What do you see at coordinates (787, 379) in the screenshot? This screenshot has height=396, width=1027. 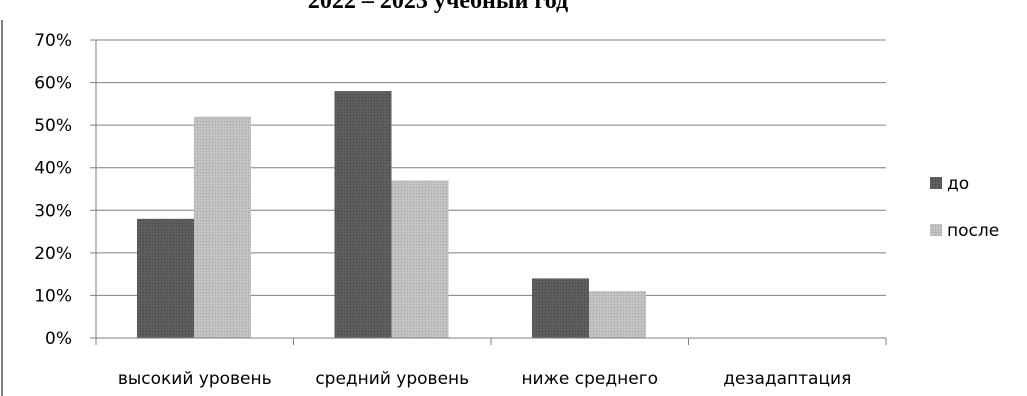 I see `x-category-label: дезадаптация` at bounding box center [787, 379].